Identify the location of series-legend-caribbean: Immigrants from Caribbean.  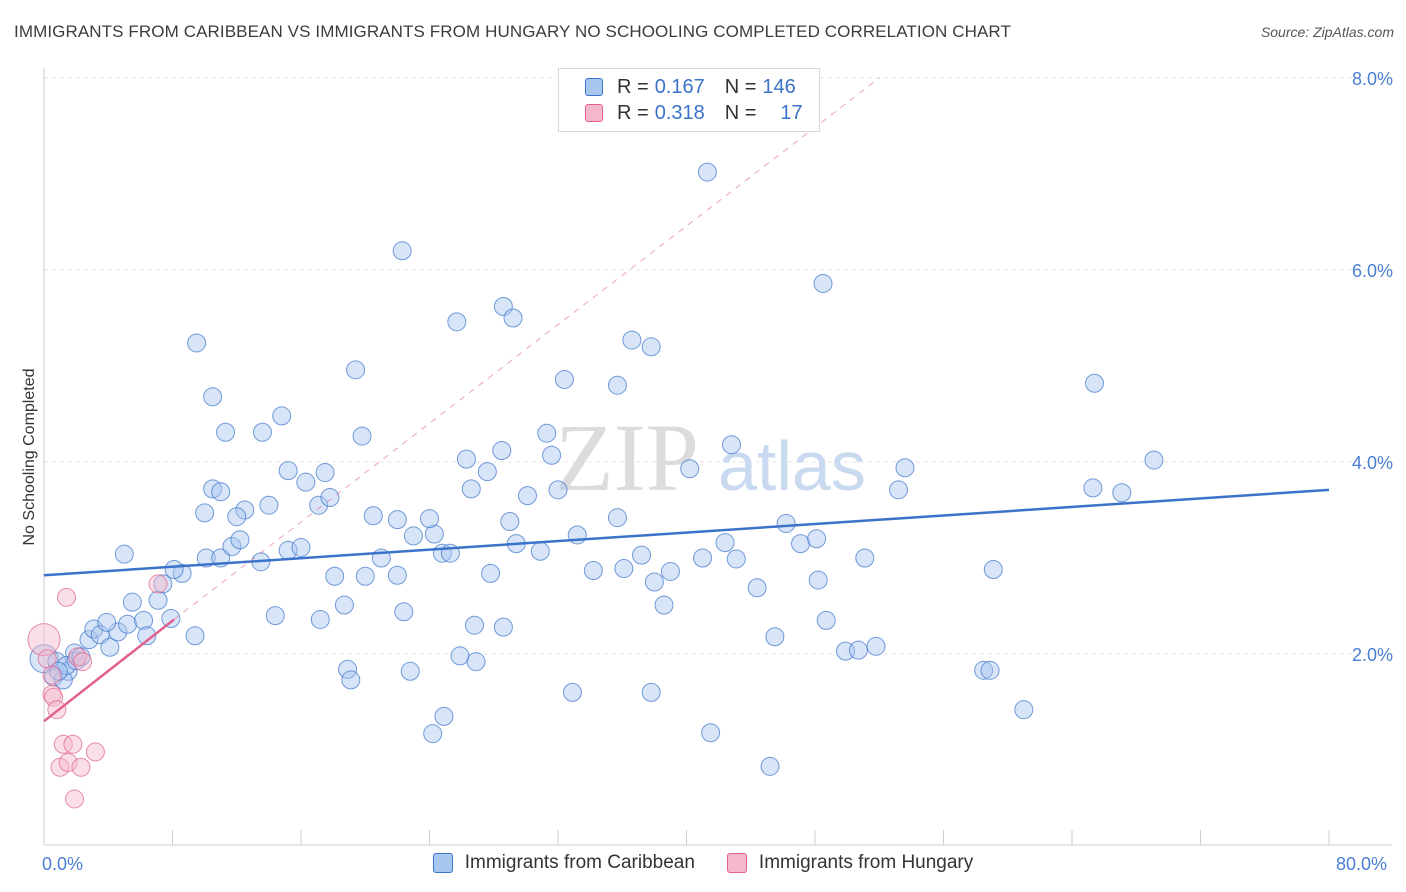
(563, 863).